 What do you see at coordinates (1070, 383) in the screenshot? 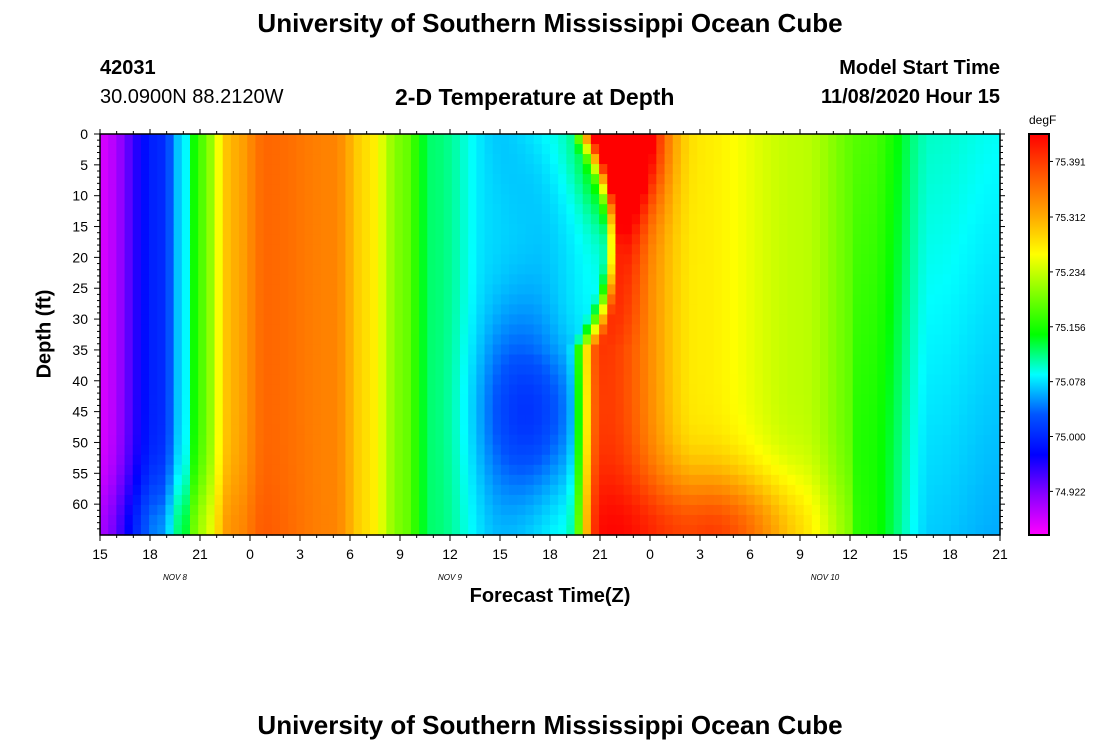
I see `colorbar-label: 75.078` at bounding box center [1070, 383].